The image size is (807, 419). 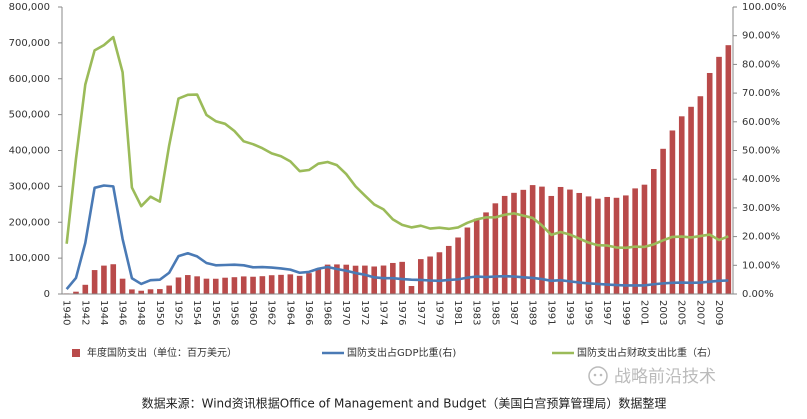 What do you see at coordinates (364, 312) in the screenshot?
I see `x-tick-label: 1972` at bounding box center [364, 312].